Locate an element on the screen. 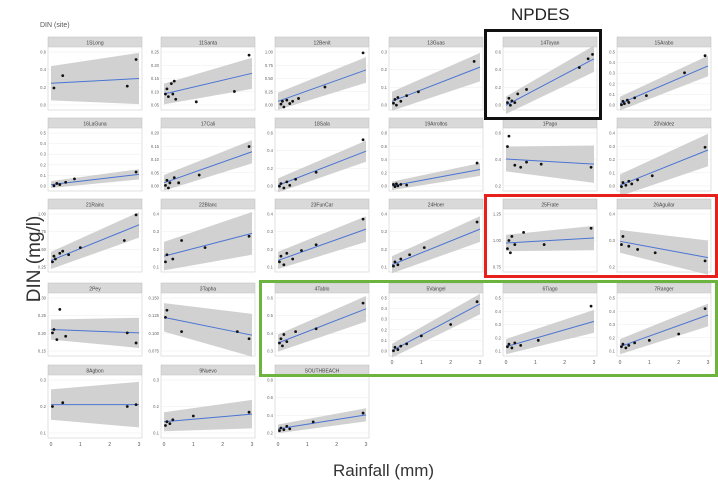  y-tick-label: 0.20 is located at coordinates (155, 65).